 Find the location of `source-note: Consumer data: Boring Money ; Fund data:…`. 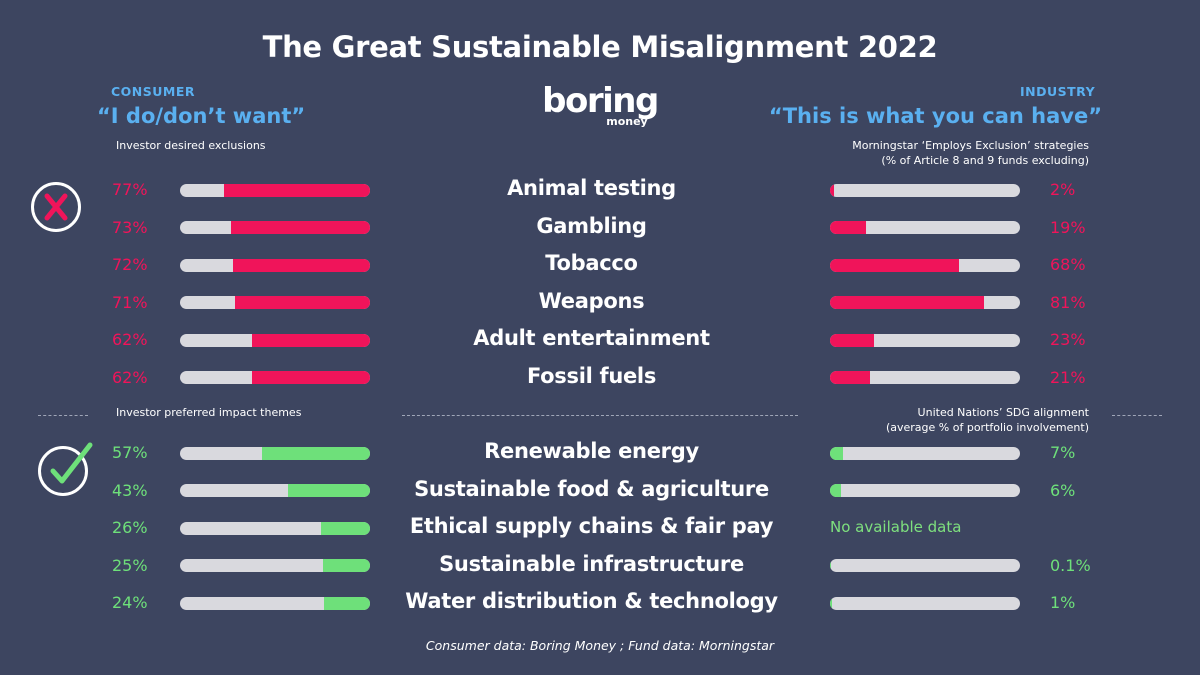

source-note: Consumer data: Boring Money ; Fund data:… is located at coordinates (600, 645).